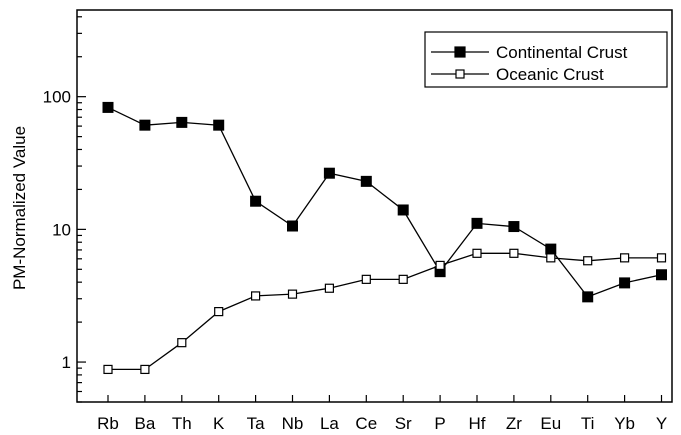 The width and height of the screenshot is (681, 435). What do you see at coordinates (624, 423) in the screenshot?
I see `x-tick-label-yb: Yb` at bounding box center [624, 423].